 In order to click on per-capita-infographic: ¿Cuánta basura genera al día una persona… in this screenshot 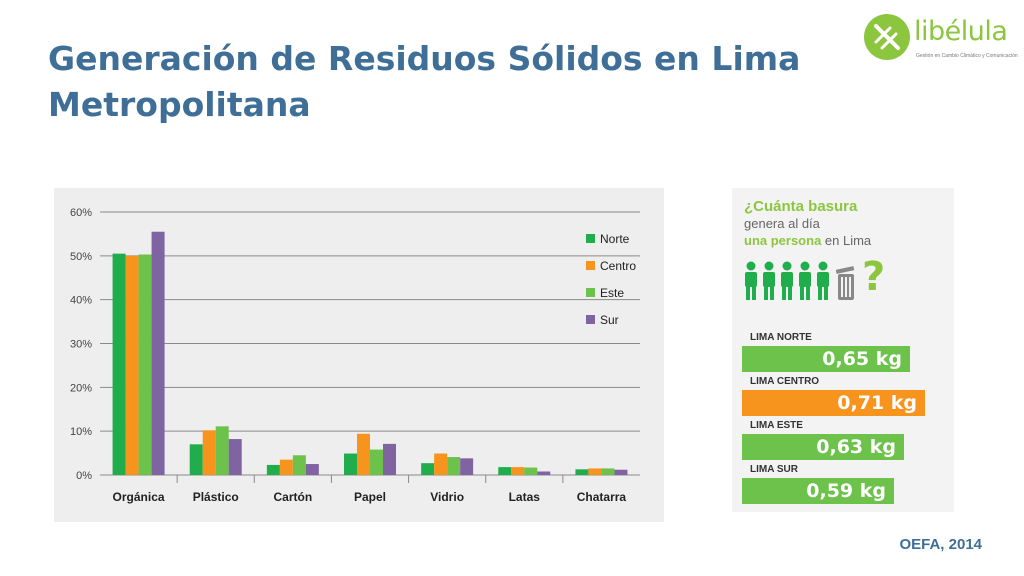, I will do `click(843, 350)`.